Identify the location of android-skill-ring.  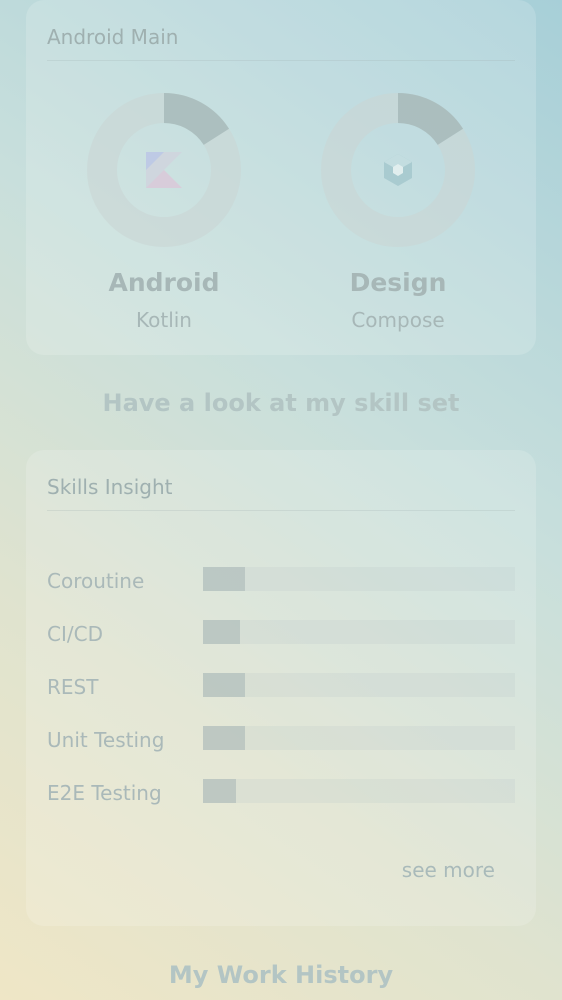
(164, 170).